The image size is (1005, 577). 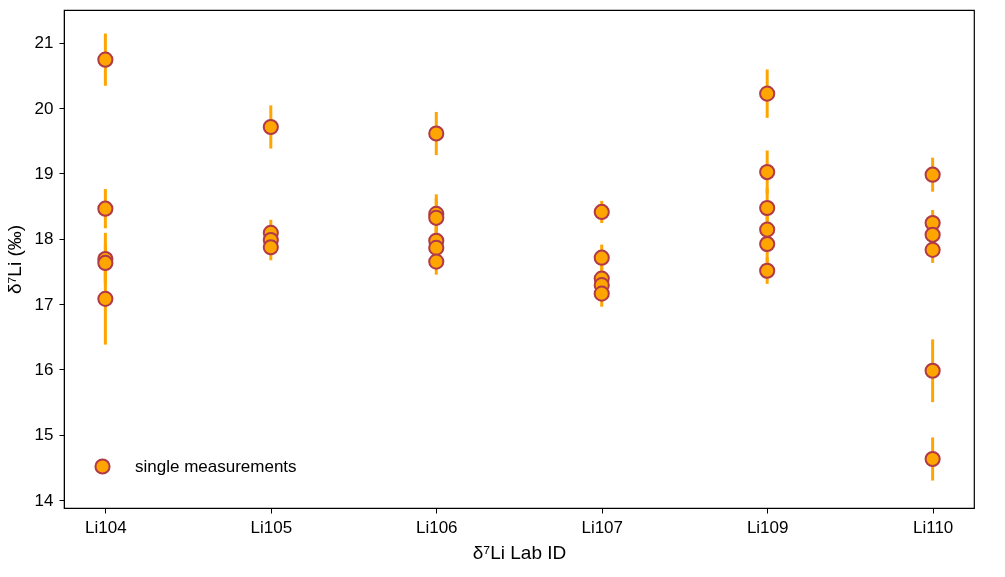 I want to click on y-tick-label: 14, so click(x=44, y=500).